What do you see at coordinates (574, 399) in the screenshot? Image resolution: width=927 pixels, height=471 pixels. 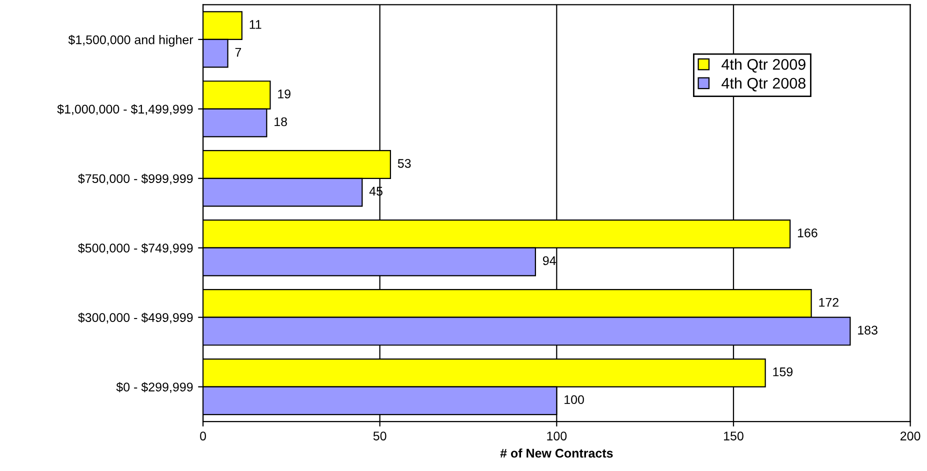 I see `data-label: 100` at bounding box center [574, 399].